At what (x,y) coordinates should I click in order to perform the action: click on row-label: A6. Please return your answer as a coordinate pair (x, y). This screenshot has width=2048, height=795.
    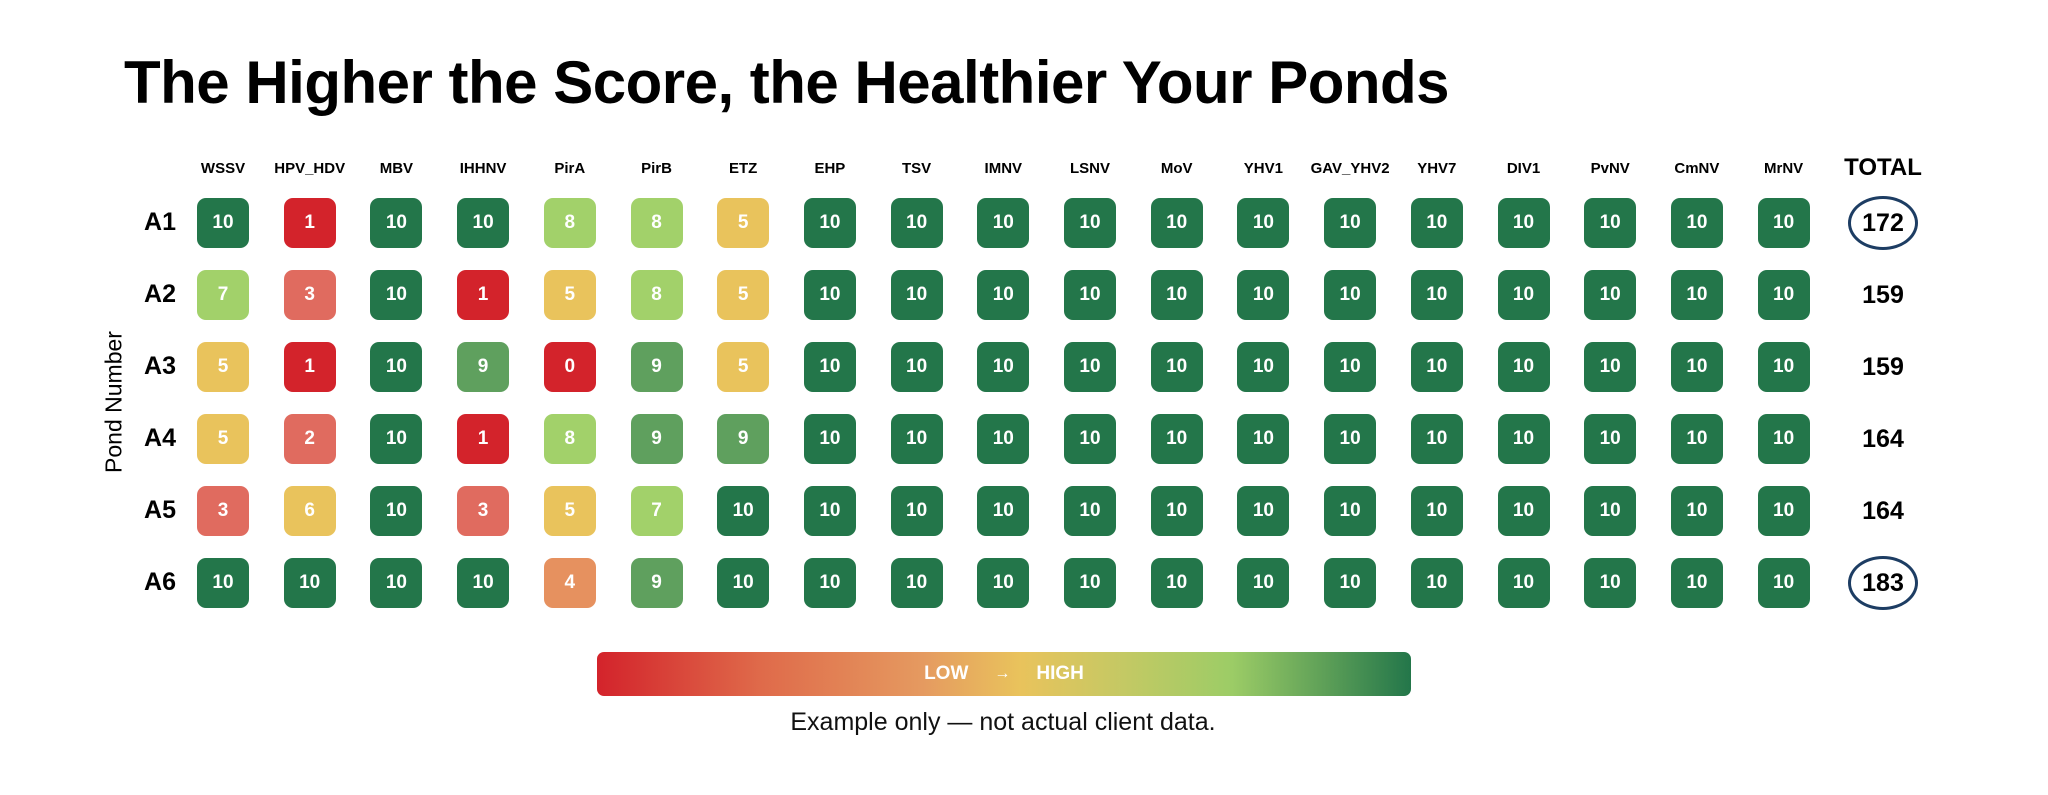
    Looking at the image, I should click on (160, 582).